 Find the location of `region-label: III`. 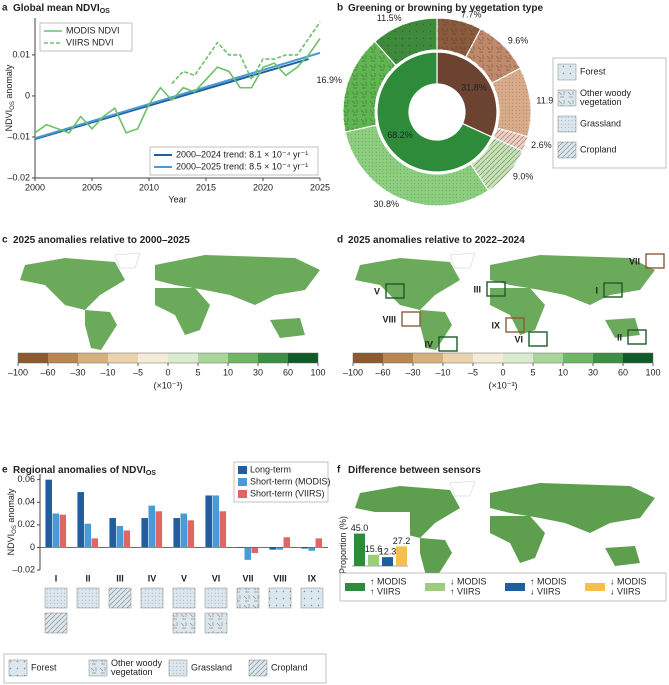

region-label: III is located at coordinates (477, 289).